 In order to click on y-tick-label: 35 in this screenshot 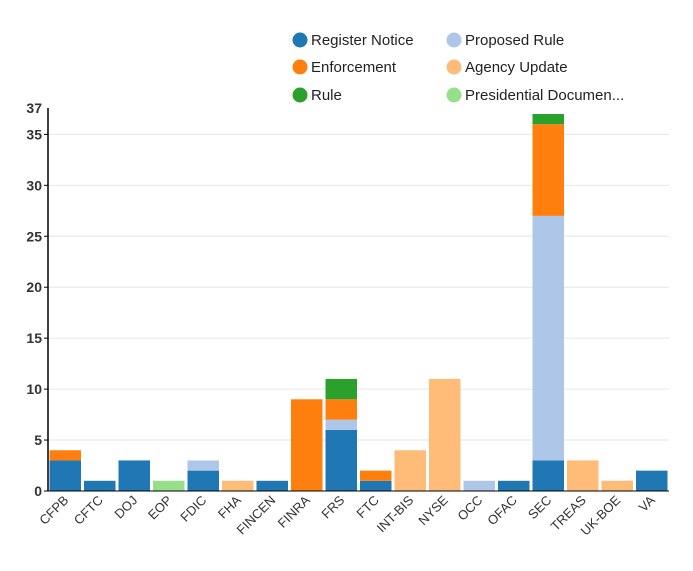, I will do `click(34, 134)`.